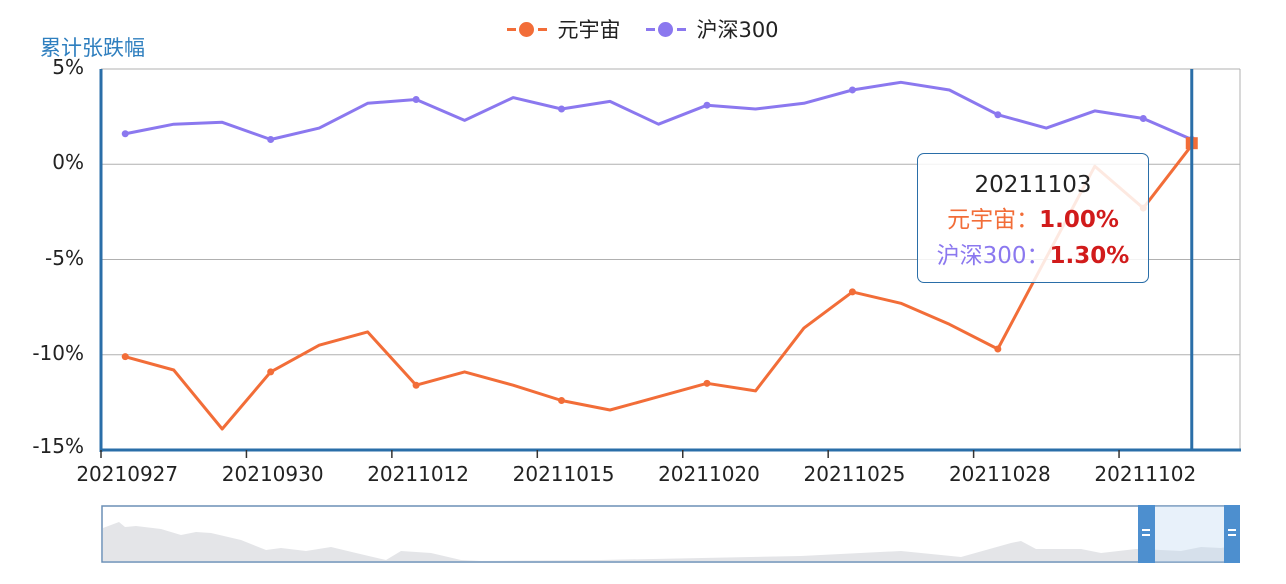  What do you see at coordinates (854, 474) in the screenshot?
I see `x-tick-label: 20211025` at bounding box center [854, 474].